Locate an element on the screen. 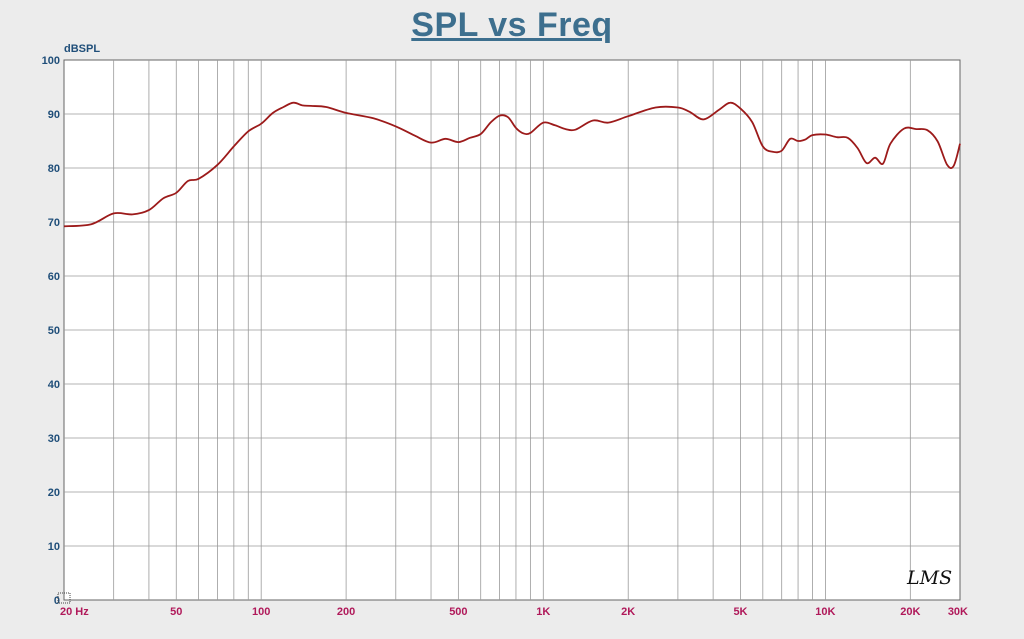  y-tick-label: 0 is located at coordinates (57, 601).